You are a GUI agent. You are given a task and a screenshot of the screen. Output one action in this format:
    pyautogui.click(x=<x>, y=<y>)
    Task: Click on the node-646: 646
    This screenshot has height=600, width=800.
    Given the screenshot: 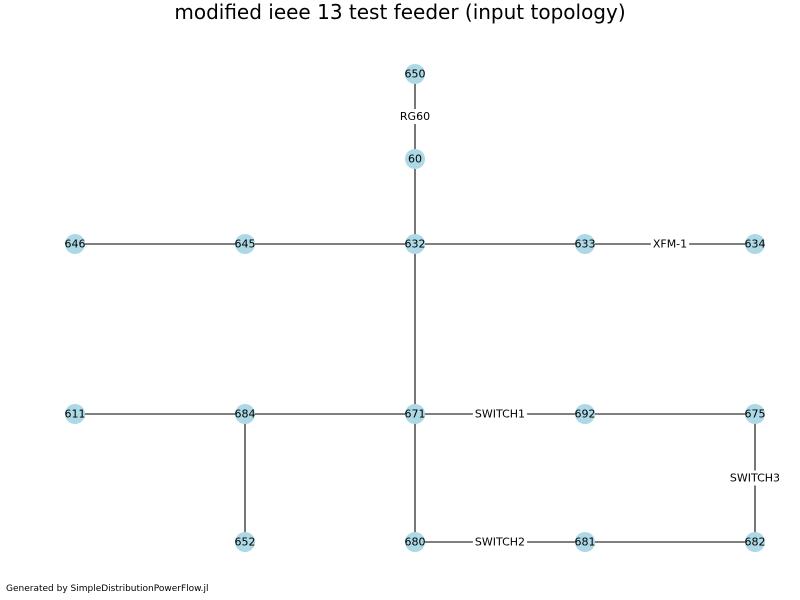 What is the action you would take?
    pyautogui.click(x=75, y=244)
    